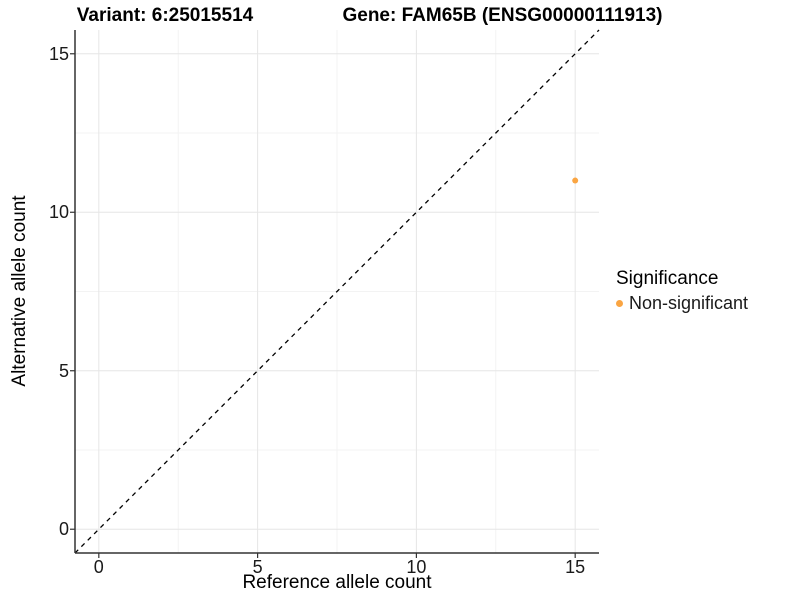 The width and height of the screenshot is (800, 600). Describe the element at coordinates (575, 180) in the screenshot. I see `data-point` at that location.